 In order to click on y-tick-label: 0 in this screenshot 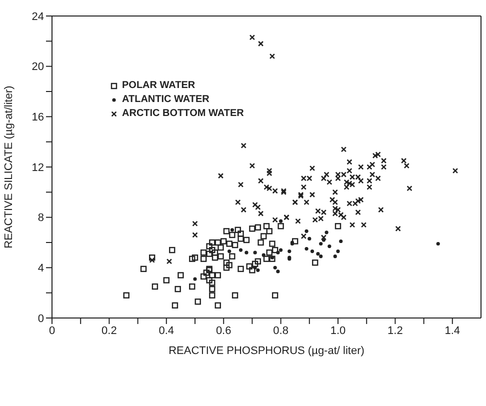, I will do `click(41, 318)`.